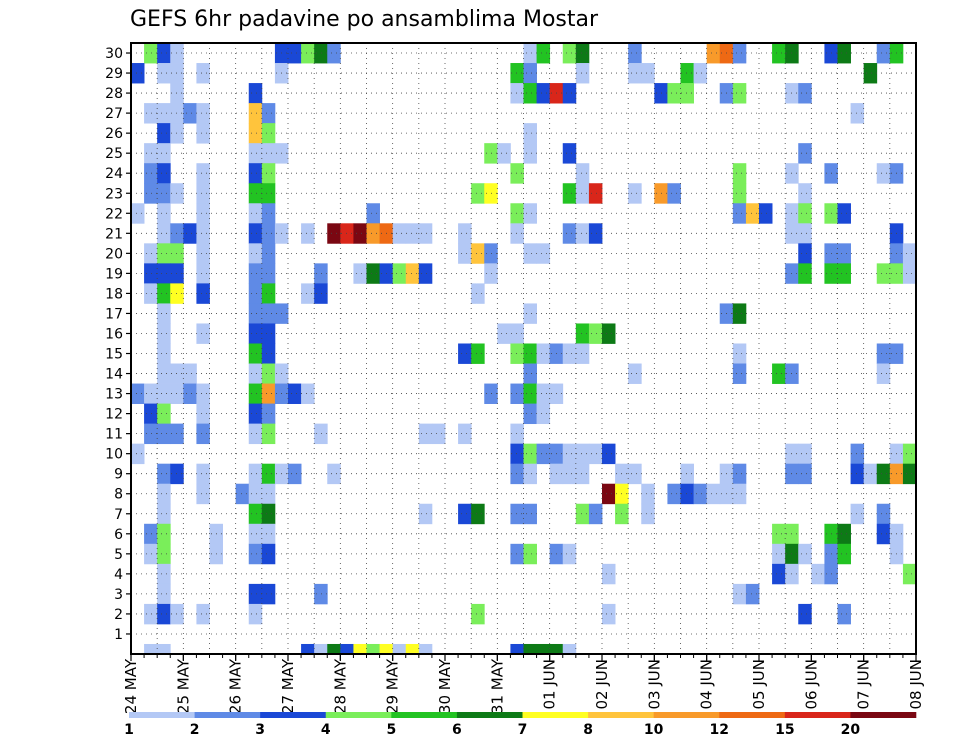  I want to click on y-tick-label: 21, so click(114, 234).